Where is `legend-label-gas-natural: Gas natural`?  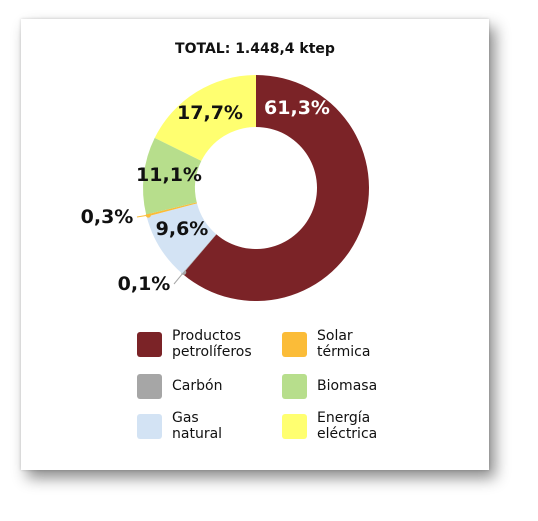
legend-label-gas-natural: Gas natural is located at coordinates (197, 426).